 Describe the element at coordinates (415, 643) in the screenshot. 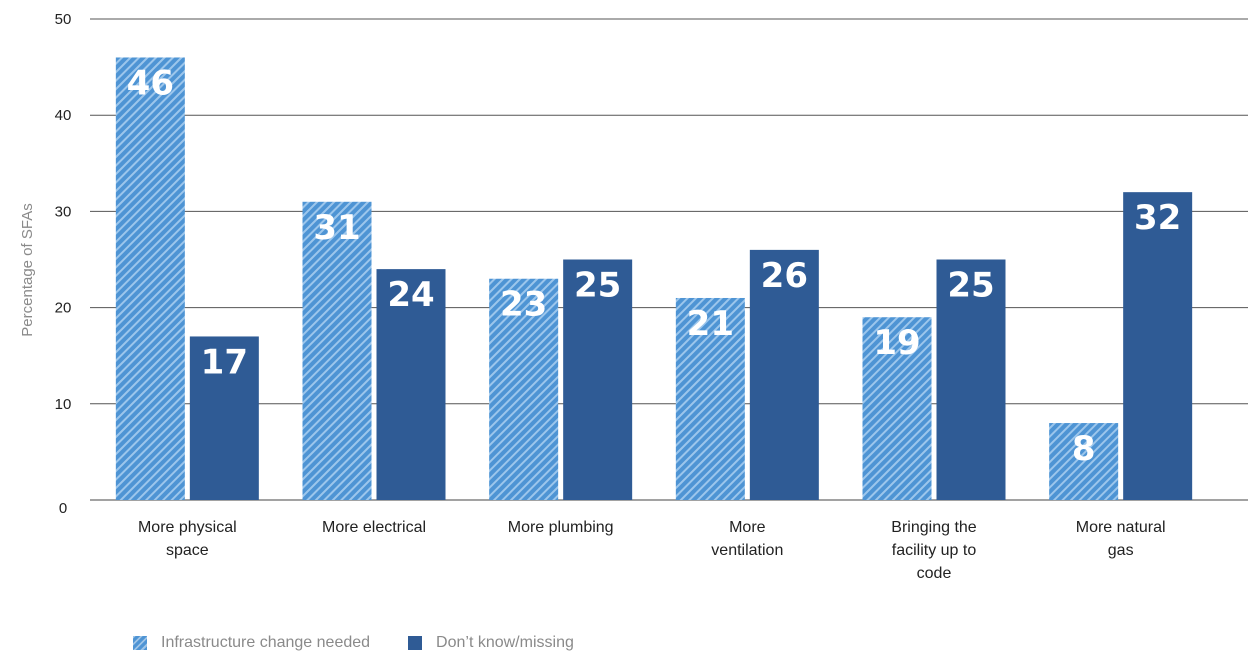

I see `legend-swatch-solid` at that location.